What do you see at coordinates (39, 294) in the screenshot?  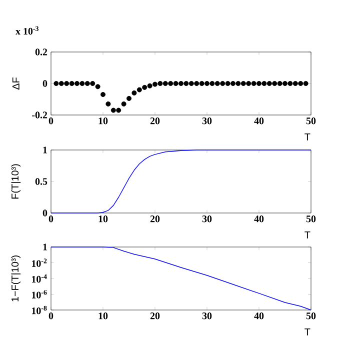 I see `y-tick-label: 10$^{-6}$` at bounding box center [39, 294].